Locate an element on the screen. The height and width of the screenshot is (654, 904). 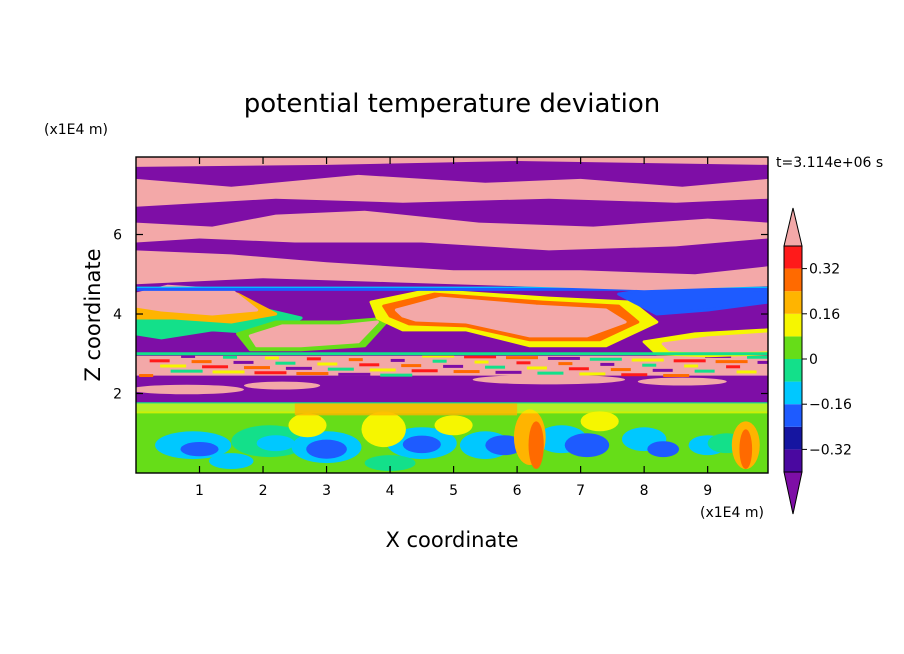
colorbar-tick-label: −0.16 is located at coordinates (830, 405).